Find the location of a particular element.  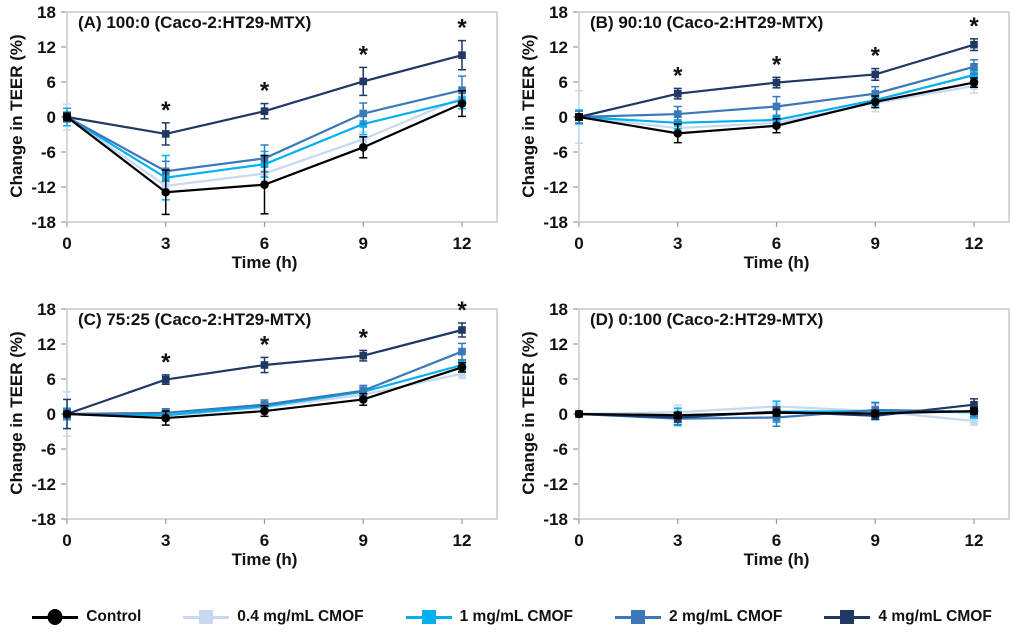

panel-d-y-axis-label: Change in TEER (%) is located at coordinates (528, 413).